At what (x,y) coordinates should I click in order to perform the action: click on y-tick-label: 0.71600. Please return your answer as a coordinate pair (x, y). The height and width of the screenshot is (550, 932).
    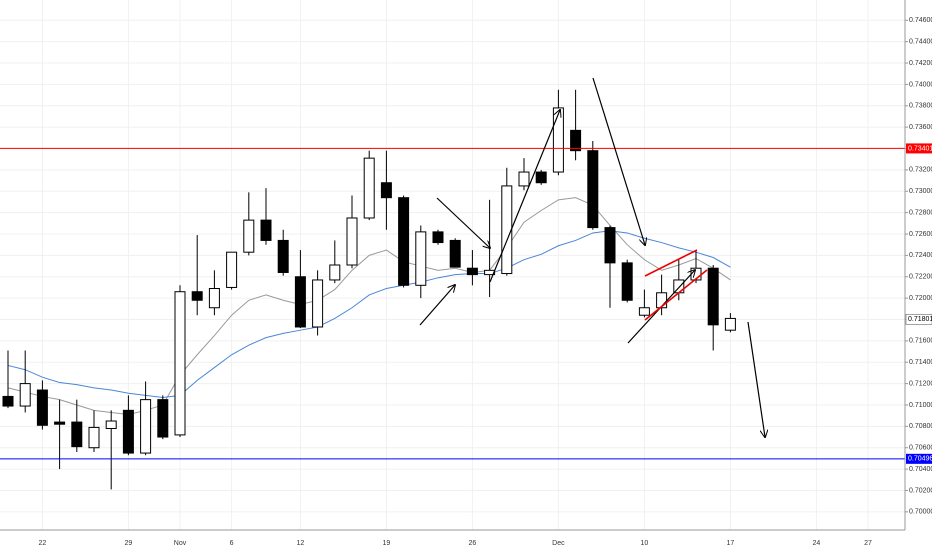
    Looking at the image, I should click on (920, 341).